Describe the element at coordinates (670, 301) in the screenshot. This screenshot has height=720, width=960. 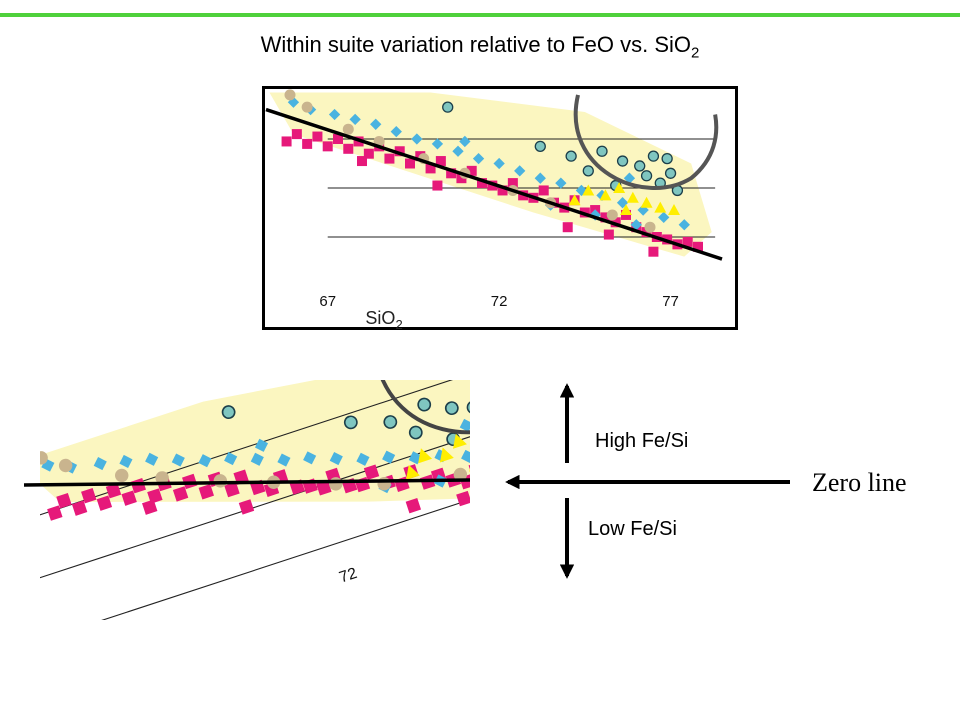
I see `x-tick-label: 77` at that location.